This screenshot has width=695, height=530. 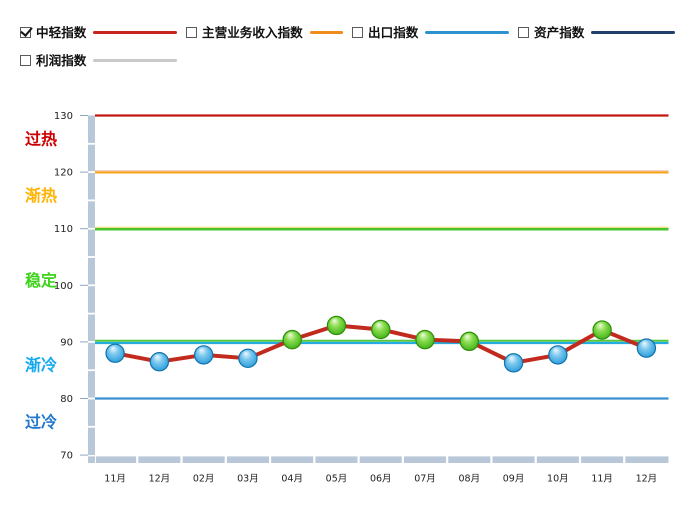 What do you see at coordinates (63, 173) in the screenshot?
I see `y-tick-label-120: 120` at bounding box center [63, 173].